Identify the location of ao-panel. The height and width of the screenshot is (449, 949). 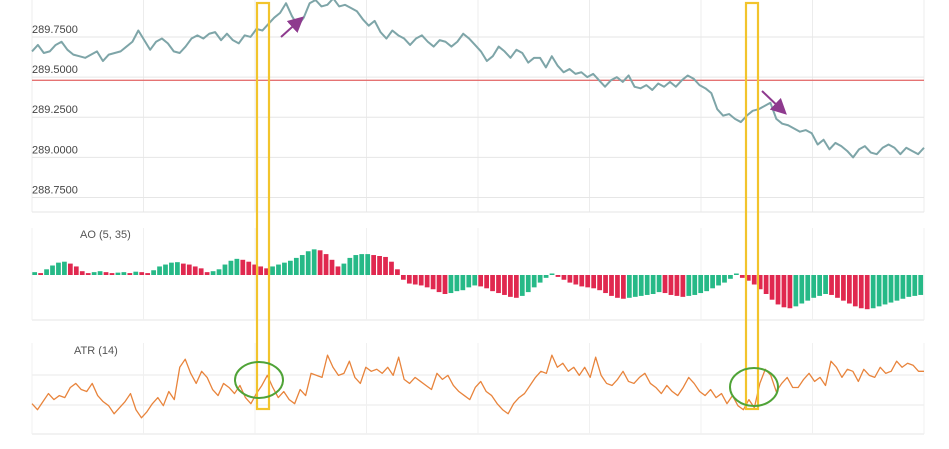
(478, 279).